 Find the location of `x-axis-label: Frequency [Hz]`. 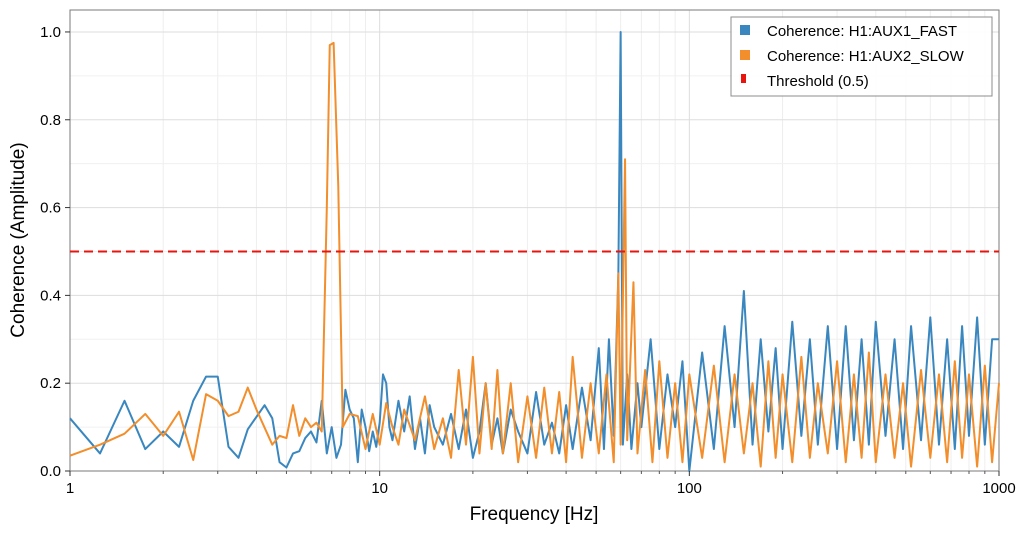

x-axis-label: Frequency [Hz] is located at coordinates (534, 514).